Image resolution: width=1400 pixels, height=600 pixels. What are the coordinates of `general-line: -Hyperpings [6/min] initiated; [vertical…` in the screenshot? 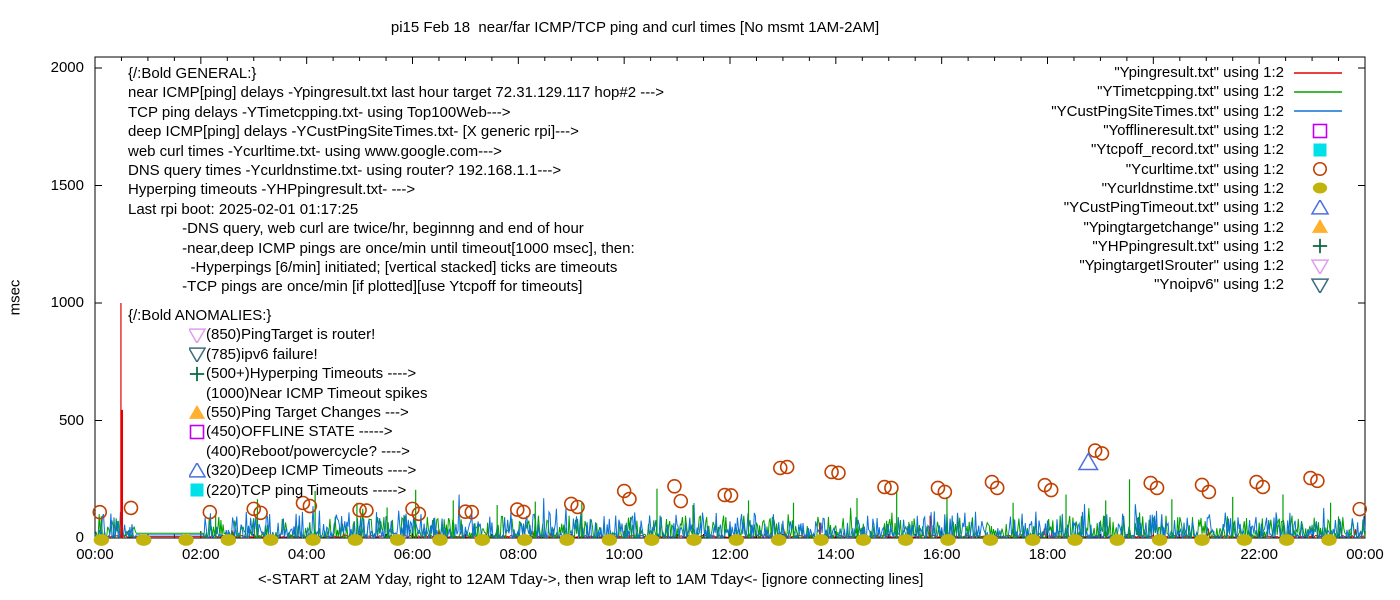 It's located at (373, 268).